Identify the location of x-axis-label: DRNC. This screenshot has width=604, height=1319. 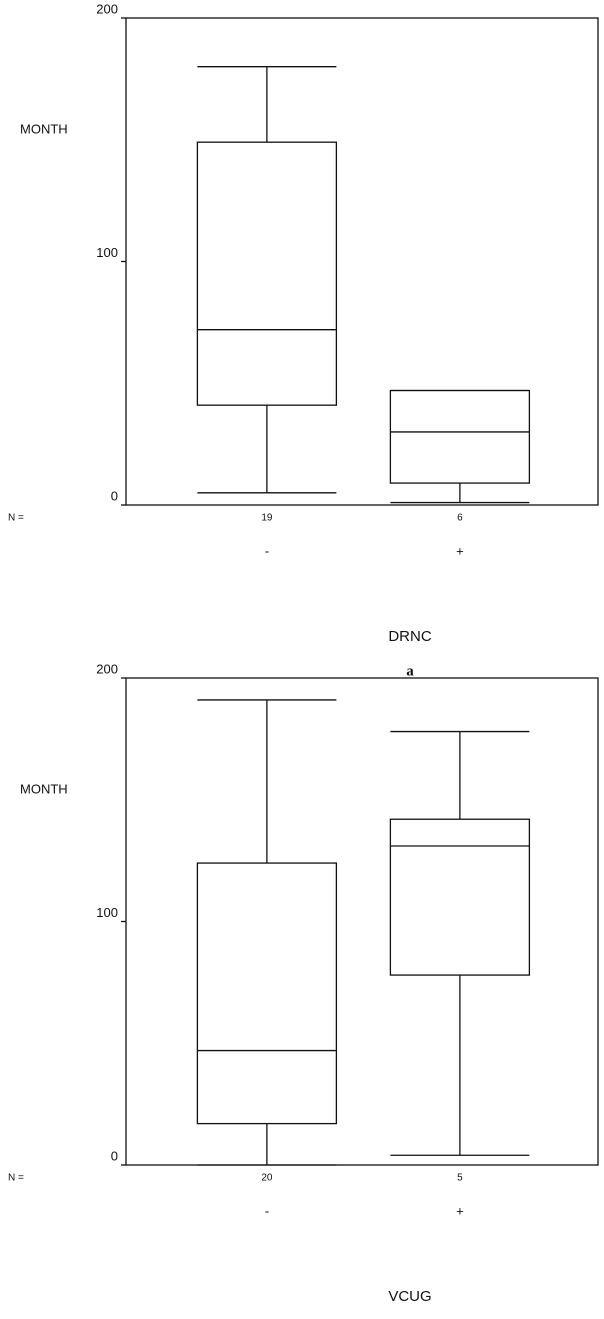
(409, 636).